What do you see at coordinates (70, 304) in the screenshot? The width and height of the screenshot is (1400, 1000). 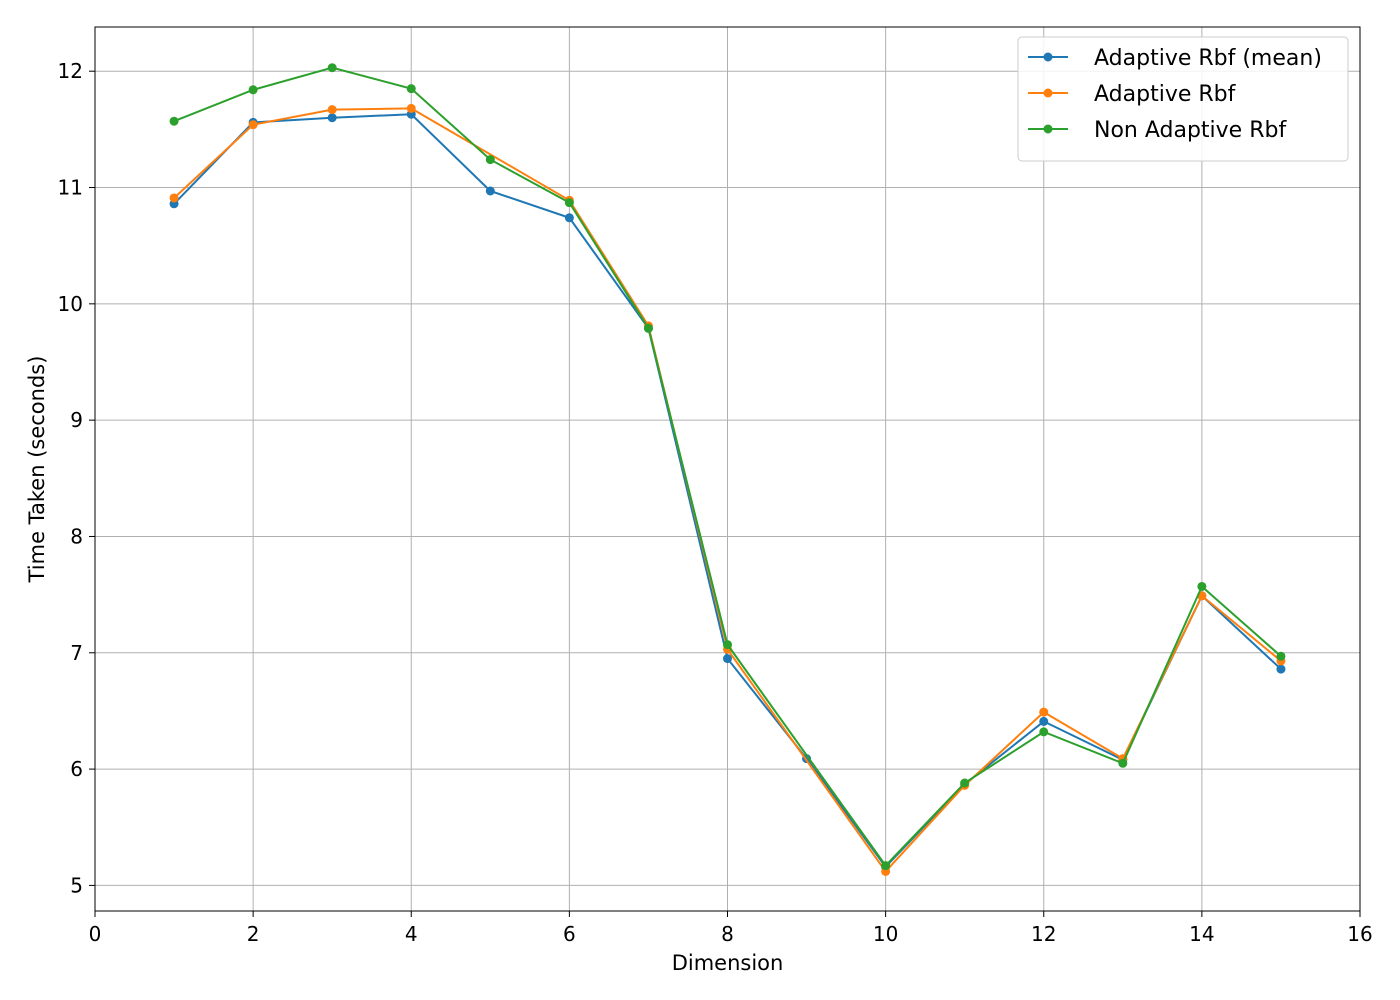 I see `y-tick-label: 10` at bounding box center [70, 304].